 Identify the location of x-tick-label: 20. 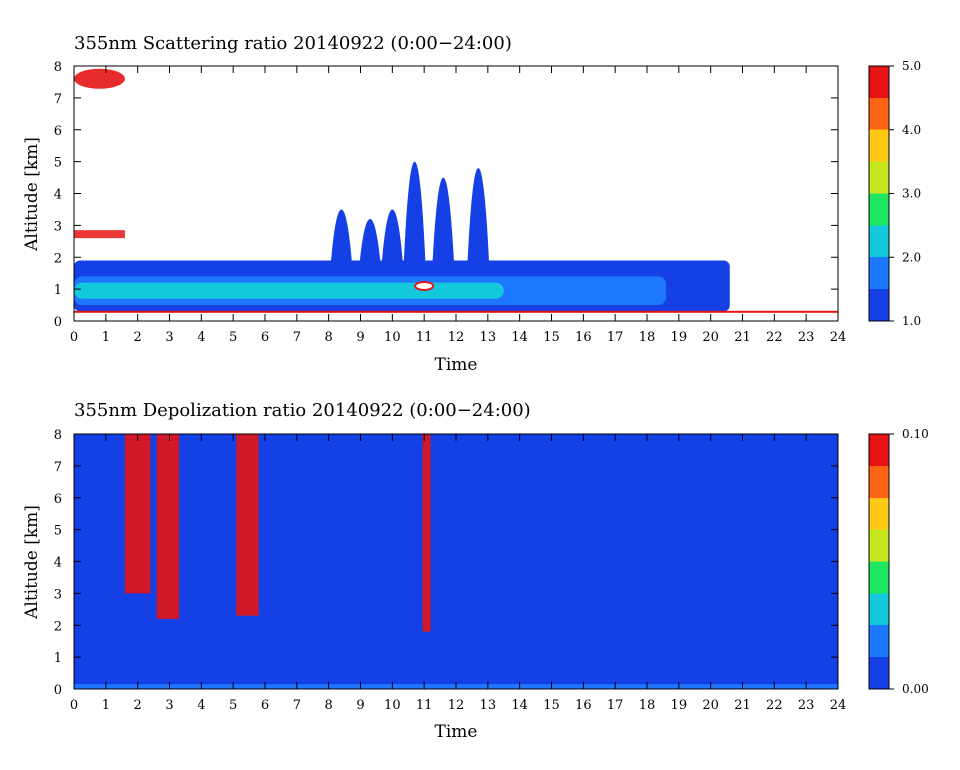
(710, 705).